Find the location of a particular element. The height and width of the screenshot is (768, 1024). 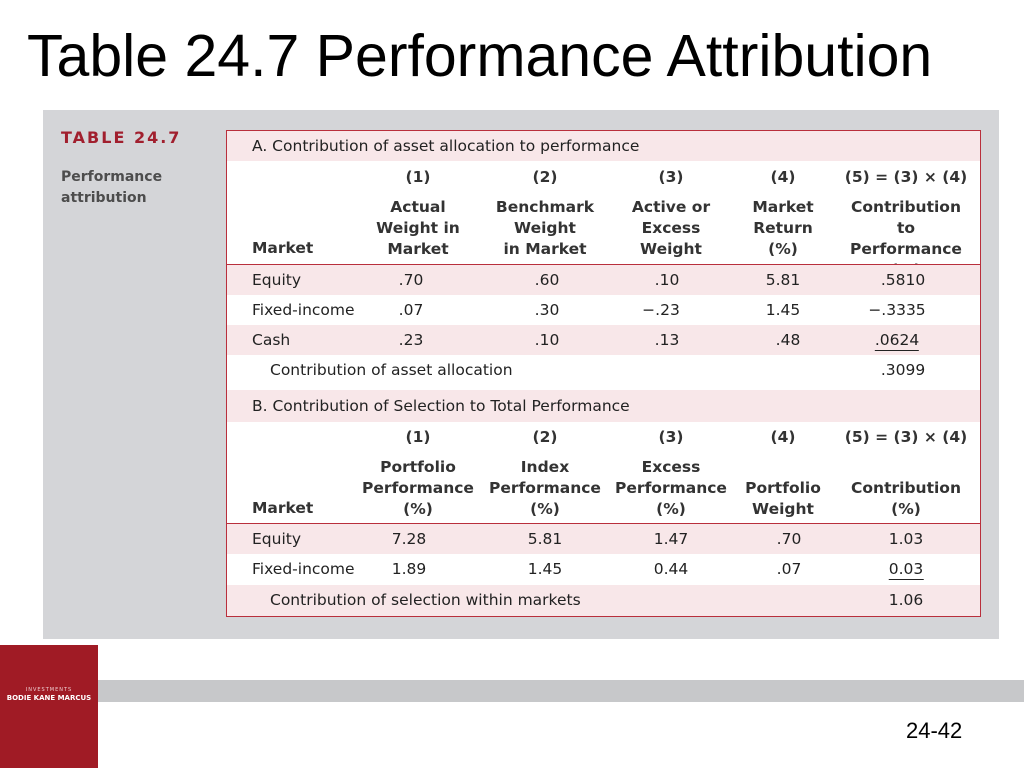

table-cell: .13 is located at coordinates (667, 340).